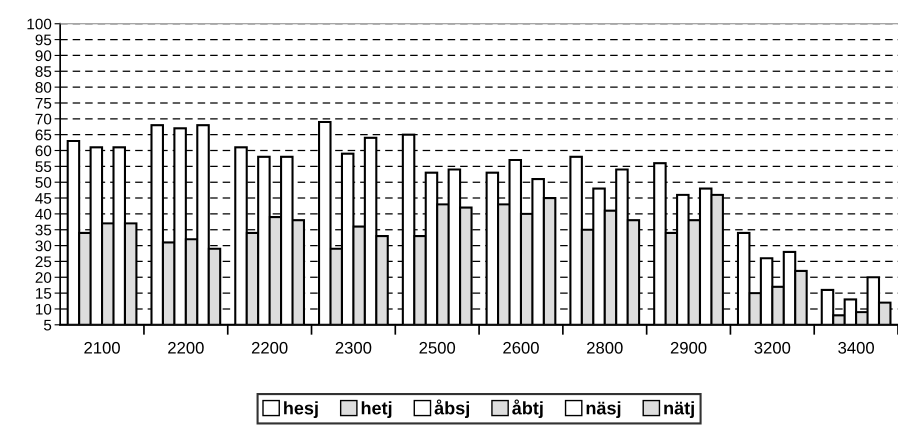 This screenshot has height=448, width=898. Describe the element at coordinates (856, 348) in the screenshot. I see `x-tick-label: 3400` at that location.